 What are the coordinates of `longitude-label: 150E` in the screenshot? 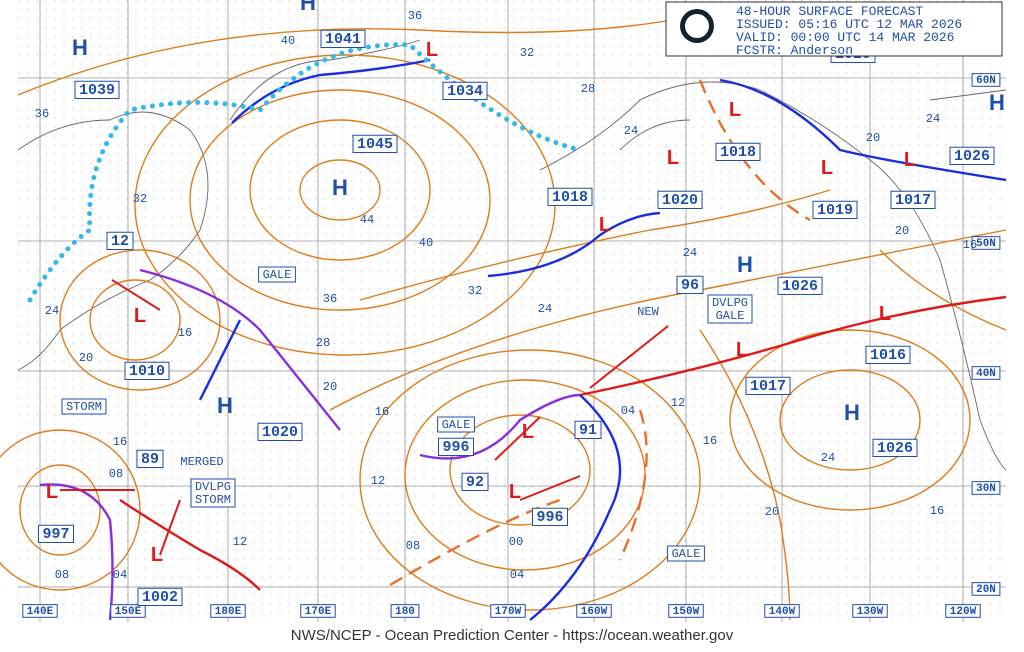 It's located at (128, 612).